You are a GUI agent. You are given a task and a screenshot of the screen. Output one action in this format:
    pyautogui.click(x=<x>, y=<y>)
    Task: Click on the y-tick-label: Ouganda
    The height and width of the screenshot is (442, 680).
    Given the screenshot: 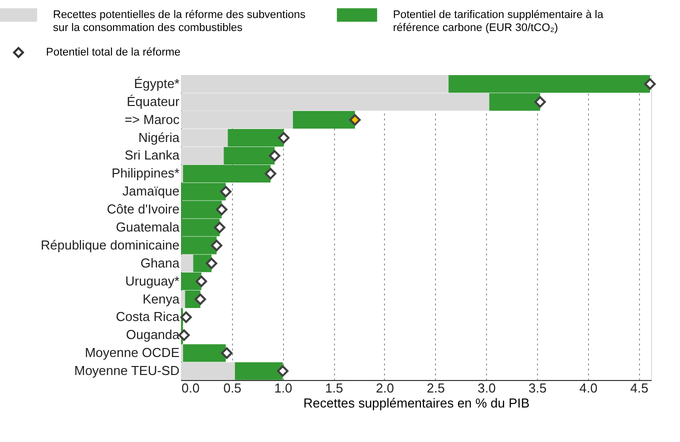 What is the action you would take?
    pyautogui.click(x=153, y=334)
    